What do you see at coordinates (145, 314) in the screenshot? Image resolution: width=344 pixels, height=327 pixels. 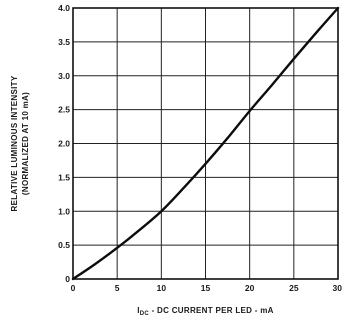 I see `x-axis-label-subscript: DC` at bounding box center [145, 314].